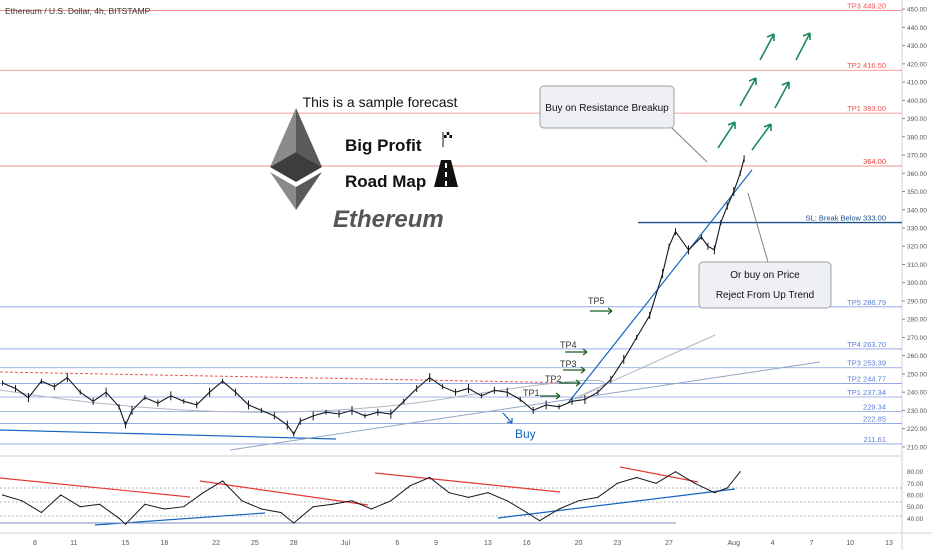 This screenshot has width=932, height=555. Describe the element at coordinates (734, 543) in the screenshot. I see `x-tick-label: Aug` at that location.